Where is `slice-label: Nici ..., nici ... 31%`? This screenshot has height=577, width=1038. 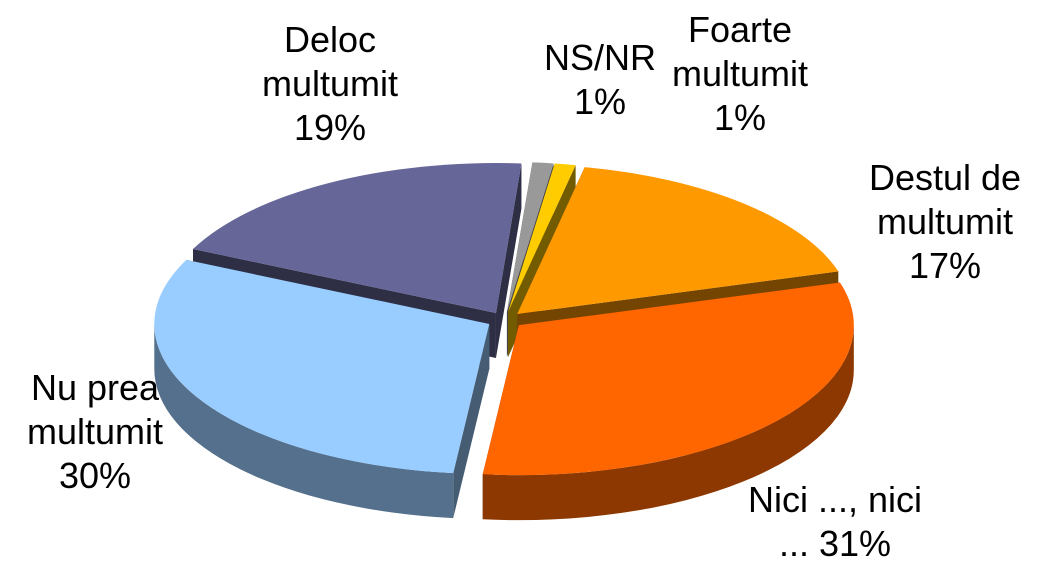
slice-label: Nici ..., nici ... 31% is located at coordinates (835, 522).